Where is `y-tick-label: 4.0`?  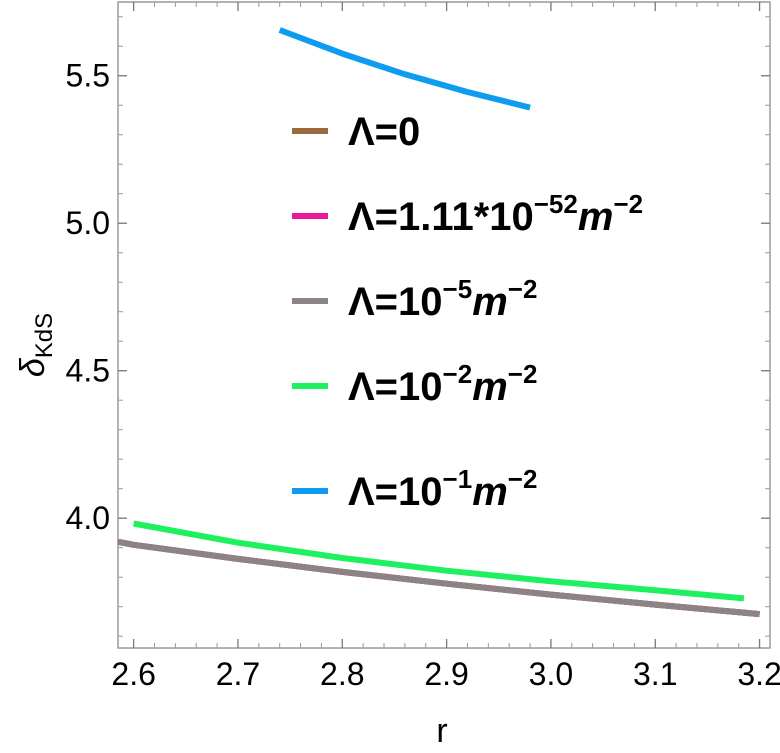
y-tick-label: 4.0 is located at coordinates (88, 518).